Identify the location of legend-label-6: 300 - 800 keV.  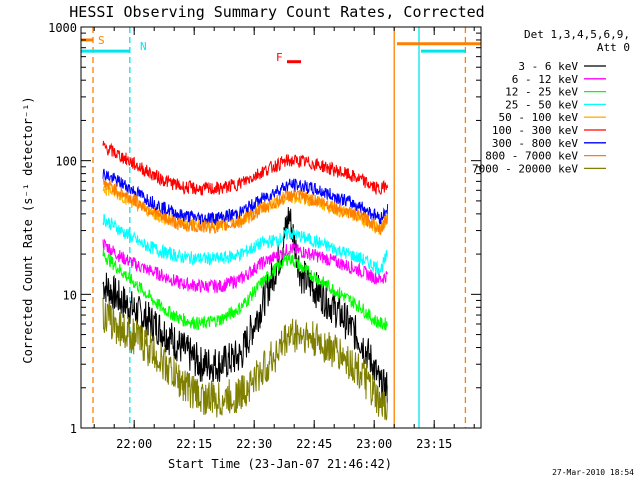
(535, 143).